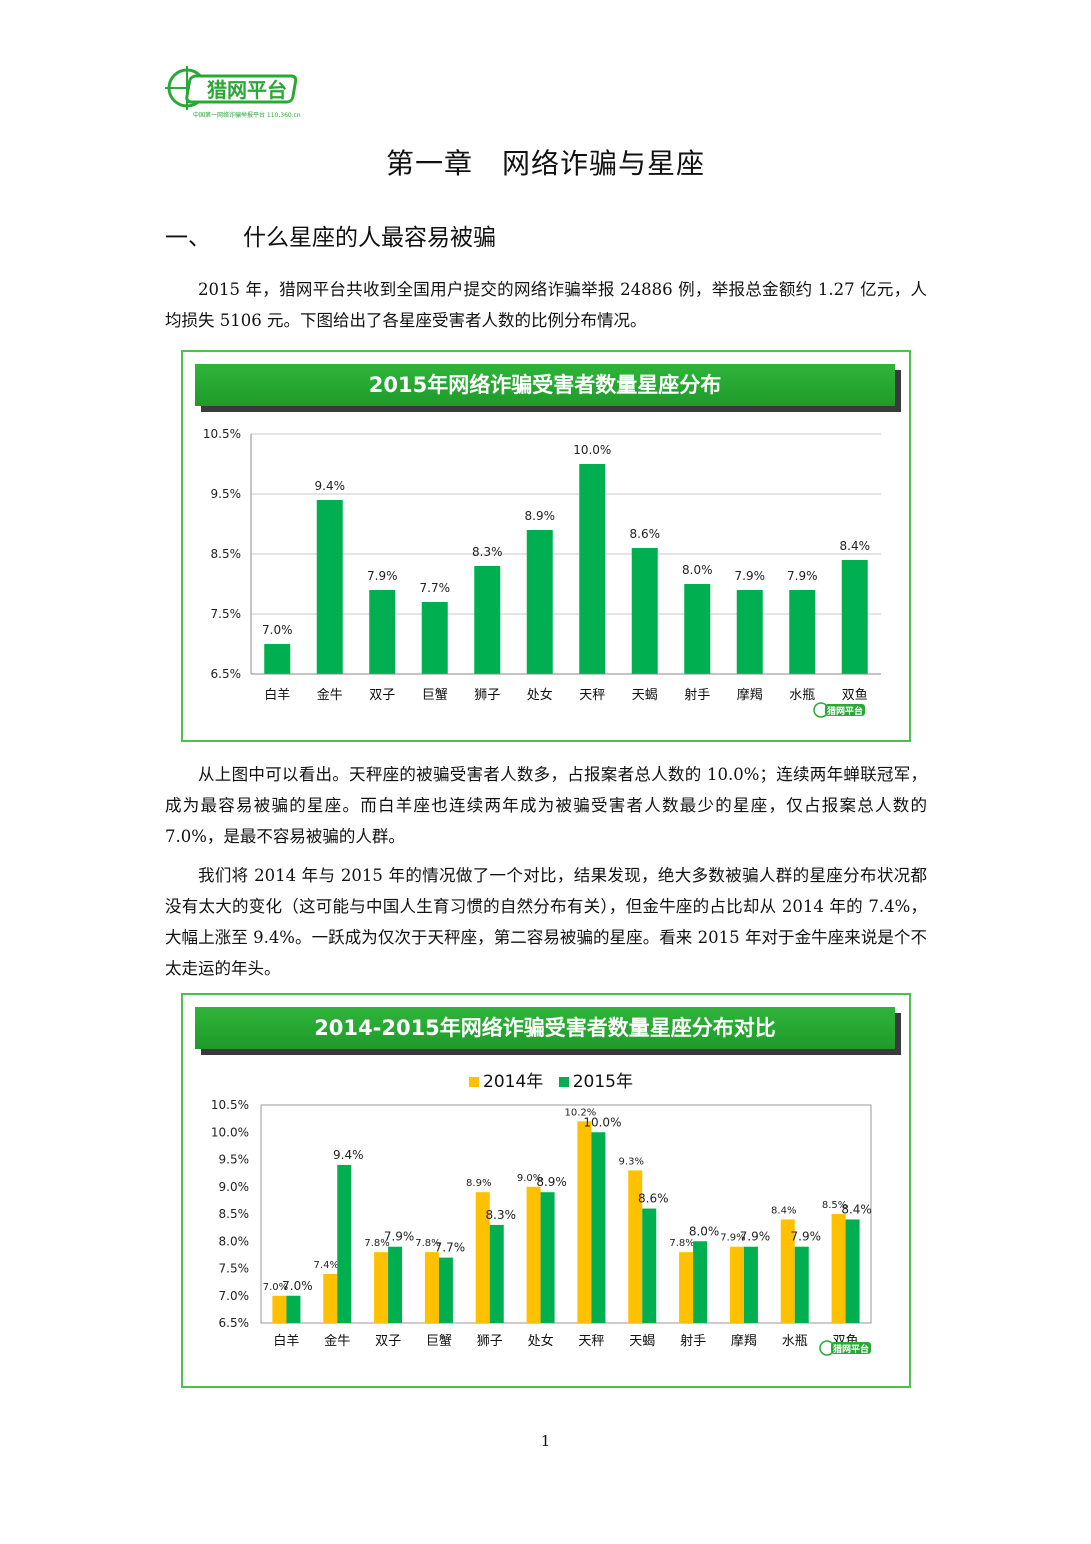 The height and width of the screenshot is (1544, 1091). I want to click on section-heading: 什么星座的人最容易被骗, so click(369, 238).